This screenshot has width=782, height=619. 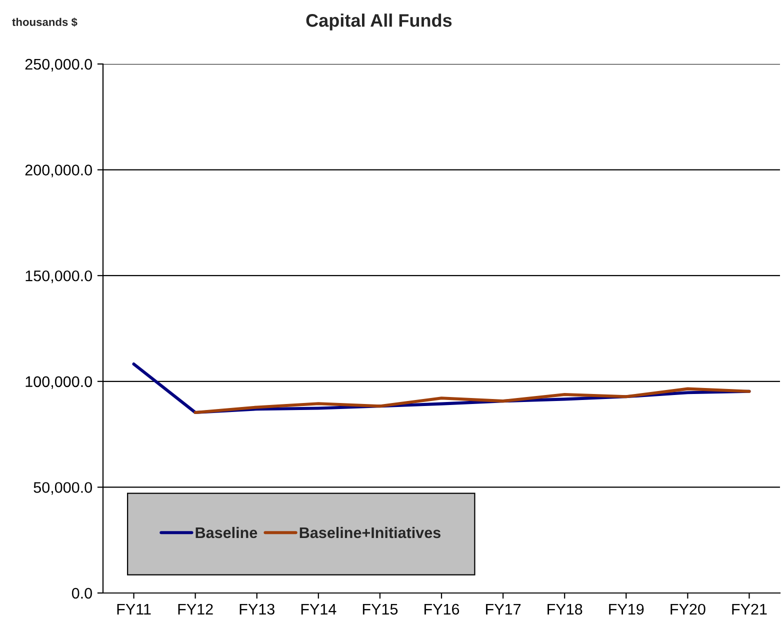 What do you see at coordinates (565, 609) in the screenshot?
I see `x-tick-label: FY18` at bounding box center [565, 609].